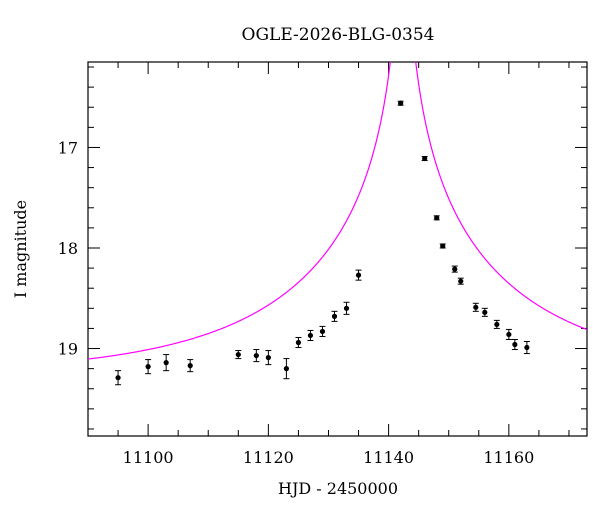  I want to click on y-axis-label: I magnitude, so click(20, 249).